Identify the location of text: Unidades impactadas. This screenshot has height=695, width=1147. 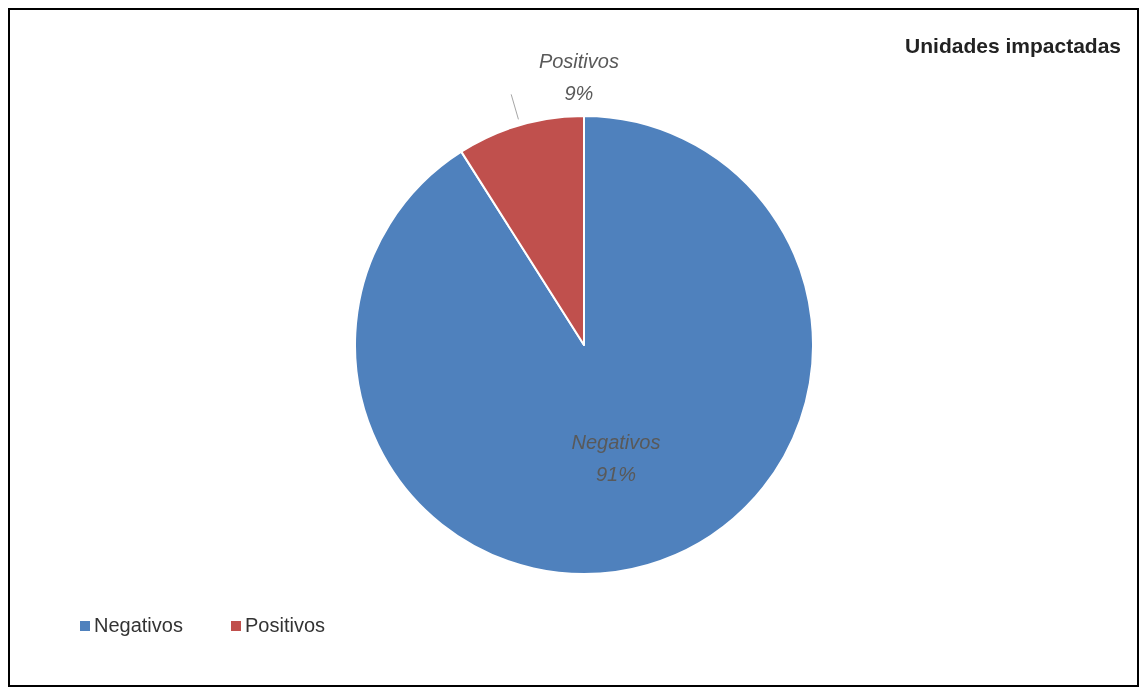
(1013, 45).